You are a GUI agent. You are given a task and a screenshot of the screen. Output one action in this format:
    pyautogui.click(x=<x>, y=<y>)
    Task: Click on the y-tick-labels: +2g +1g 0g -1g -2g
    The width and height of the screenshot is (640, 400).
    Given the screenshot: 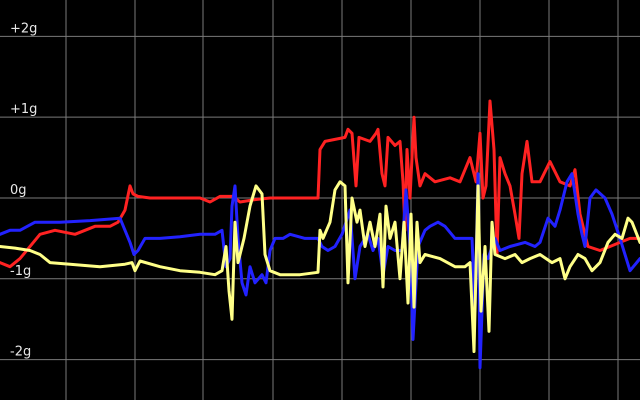 What is the action you would take?
    pyautogui.click(x=23, y=190)
    